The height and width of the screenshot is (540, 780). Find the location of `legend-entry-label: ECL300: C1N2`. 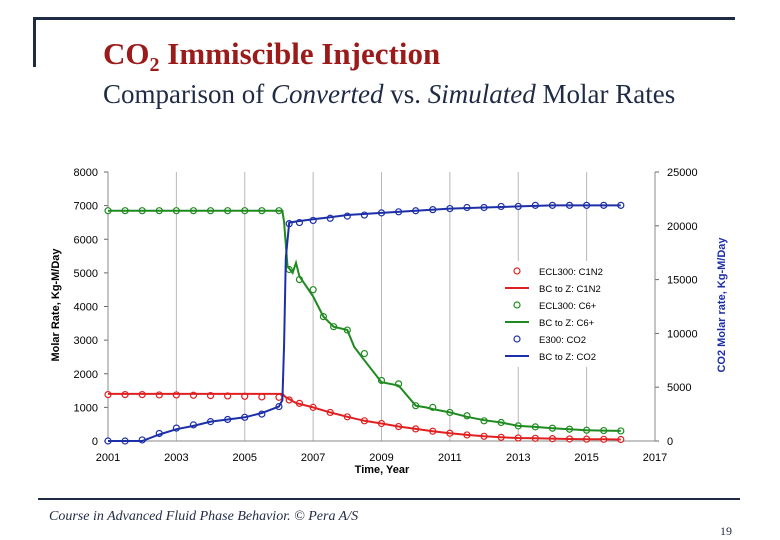

legend-entry-label: ECL300: C1N2 is located at coordinates (571, 272).